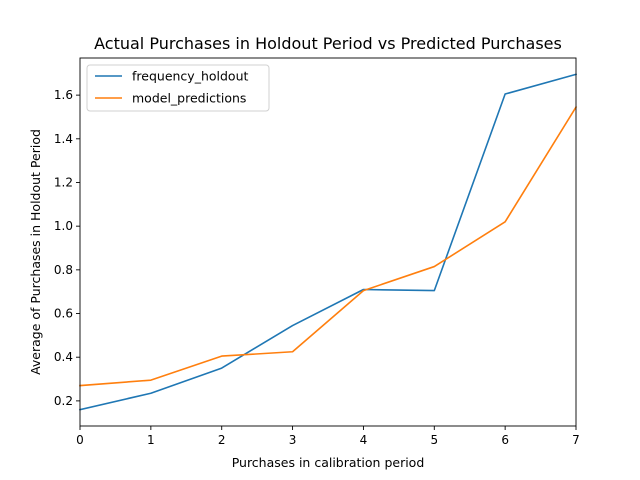  What do you see at coordinates (222, 440) in the screenshot?
I see `x-tick-label: 2` at bounding box center [222, 440].